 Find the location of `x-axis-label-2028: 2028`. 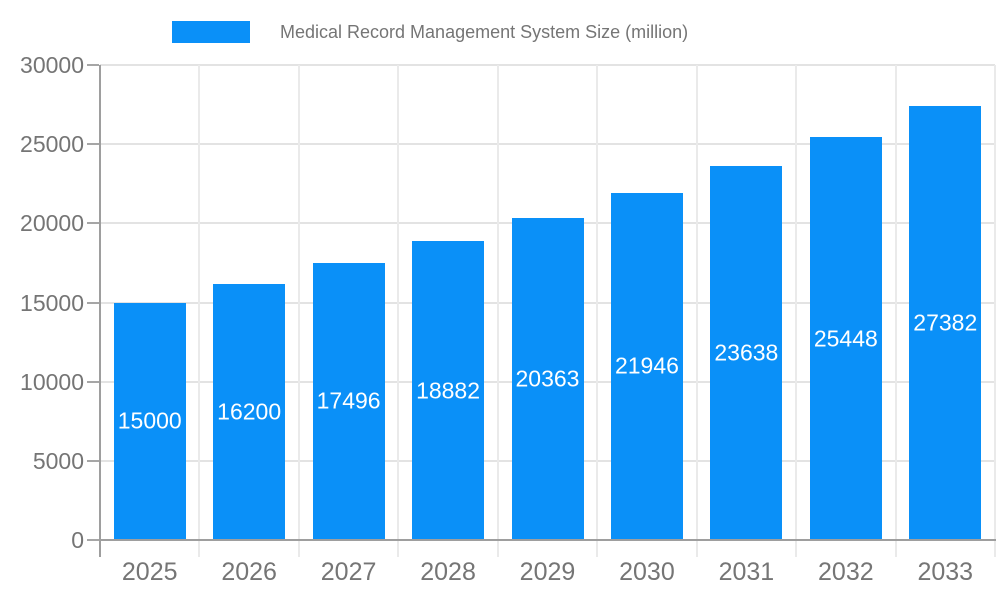

x-axis-label-2028: 2028 is located at coordinates (448, 572).